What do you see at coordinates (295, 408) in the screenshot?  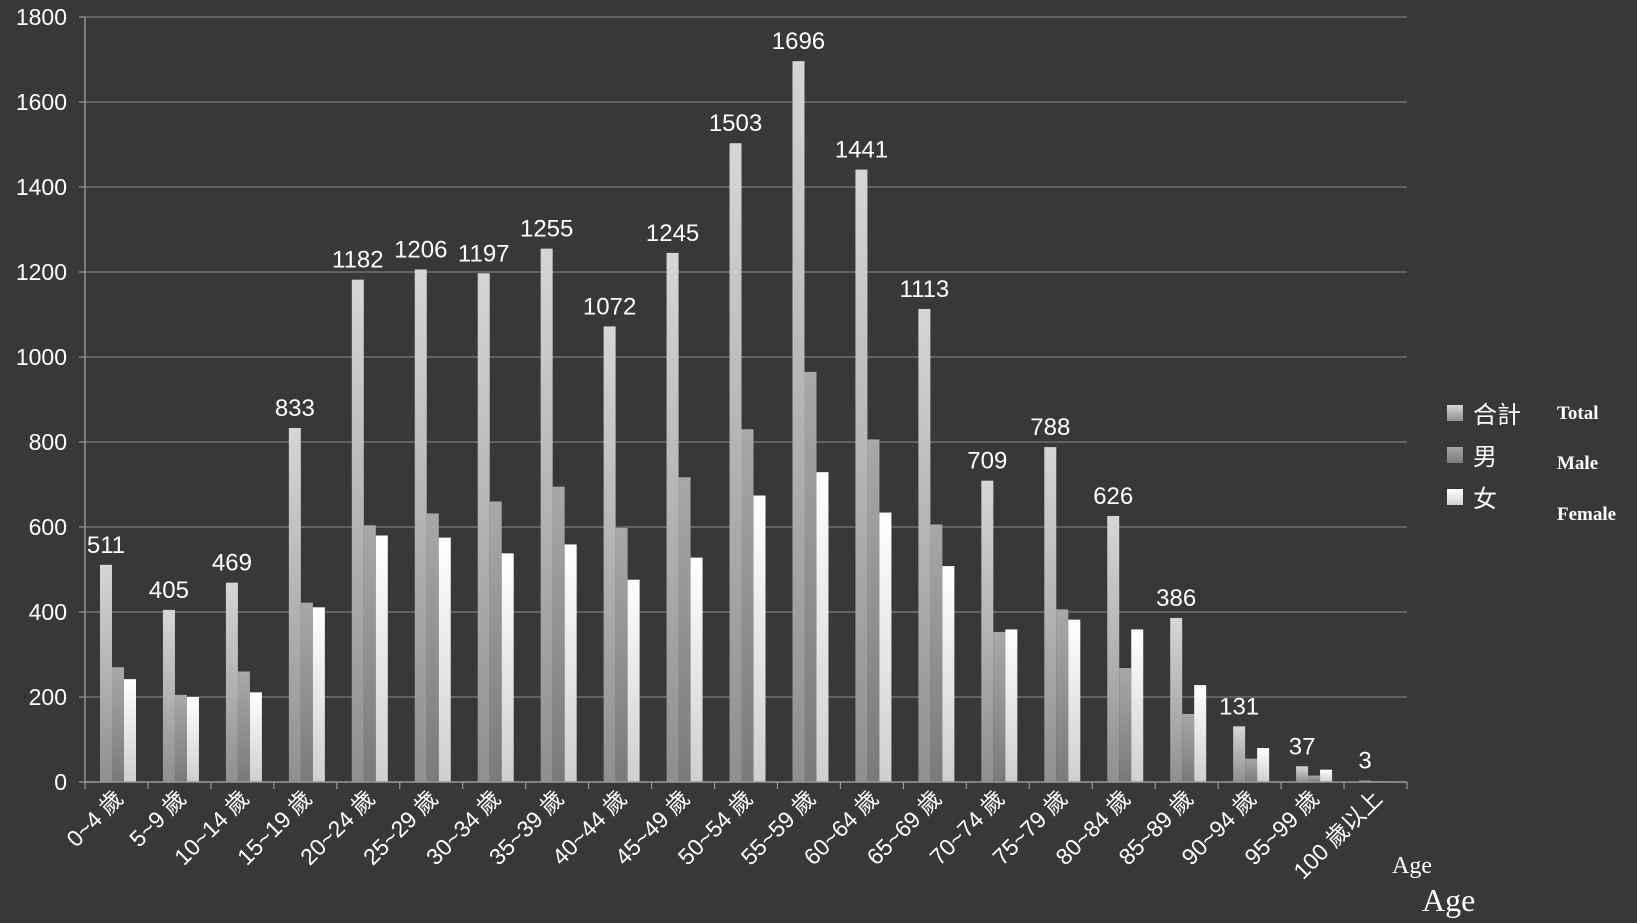 I see `data-label: 833` at bounding box center [295, 408].